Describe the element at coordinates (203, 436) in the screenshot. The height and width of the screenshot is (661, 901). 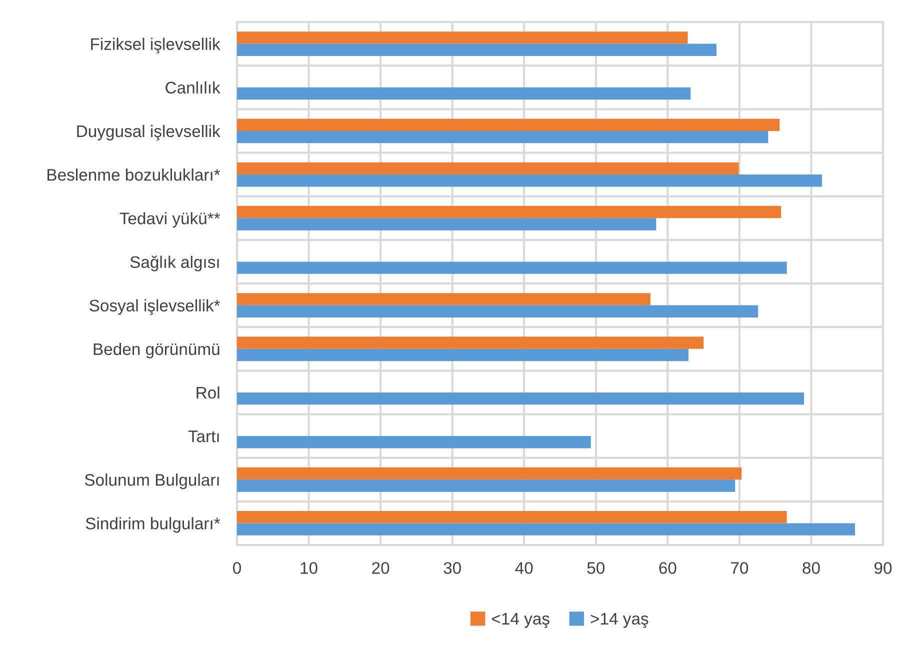
I see `y-tick-label: Tartı` at that location.